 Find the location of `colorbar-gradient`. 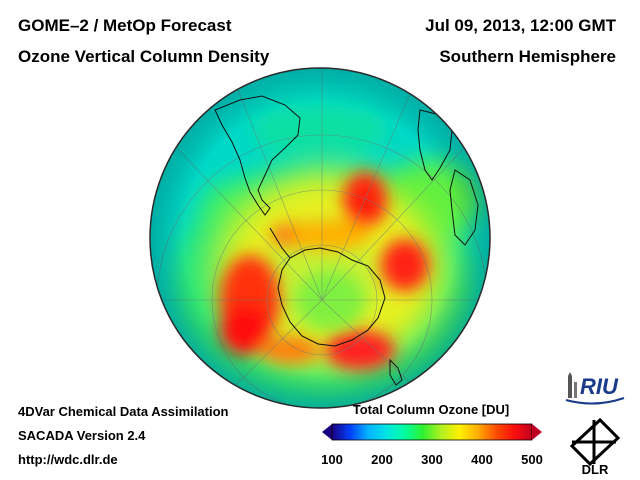

colorbar-gradient is located at coordinates (432, 432).